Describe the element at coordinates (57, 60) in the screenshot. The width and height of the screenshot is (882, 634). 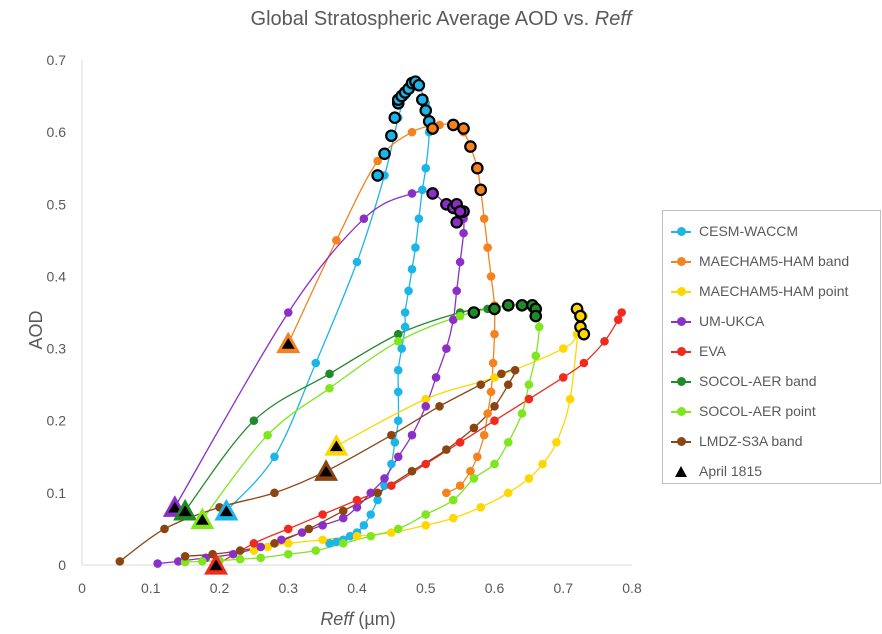
I see `y-tick-label: 0.7` at that location.